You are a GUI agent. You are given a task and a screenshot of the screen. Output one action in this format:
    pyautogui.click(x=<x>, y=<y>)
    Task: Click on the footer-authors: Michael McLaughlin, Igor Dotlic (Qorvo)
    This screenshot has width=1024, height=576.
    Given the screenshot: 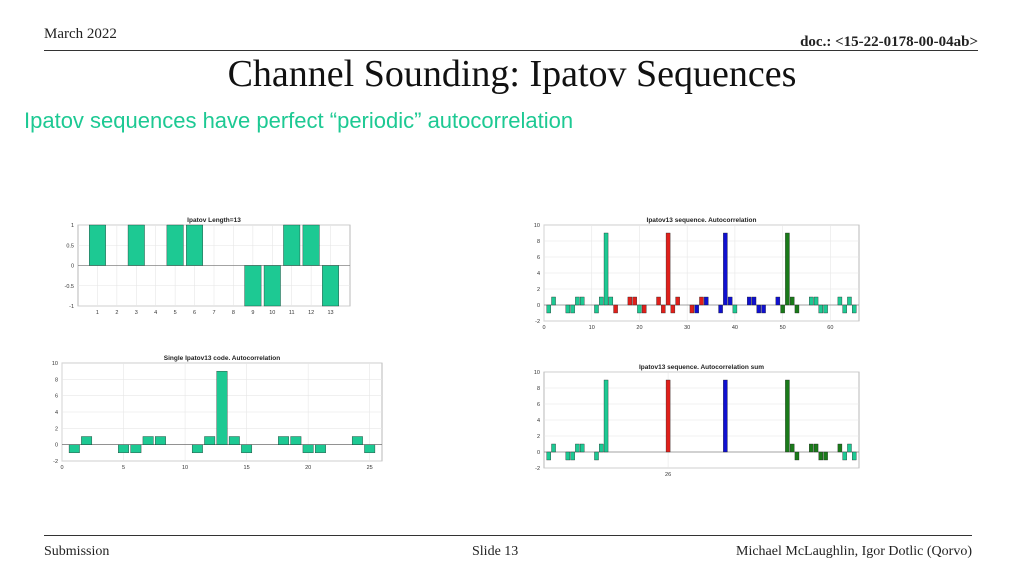 What is the action you would take?
    pyautogui.click(x=854, y=551)
    